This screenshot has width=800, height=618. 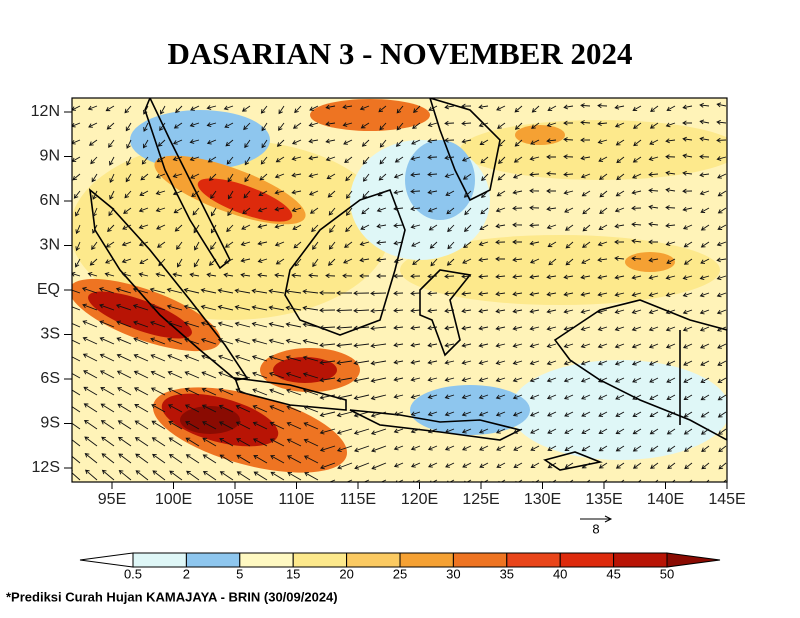 What do you see at coordinates (587, 560) in the screenshot?
I see `colorbar-box` at bounding box center [587, 560].